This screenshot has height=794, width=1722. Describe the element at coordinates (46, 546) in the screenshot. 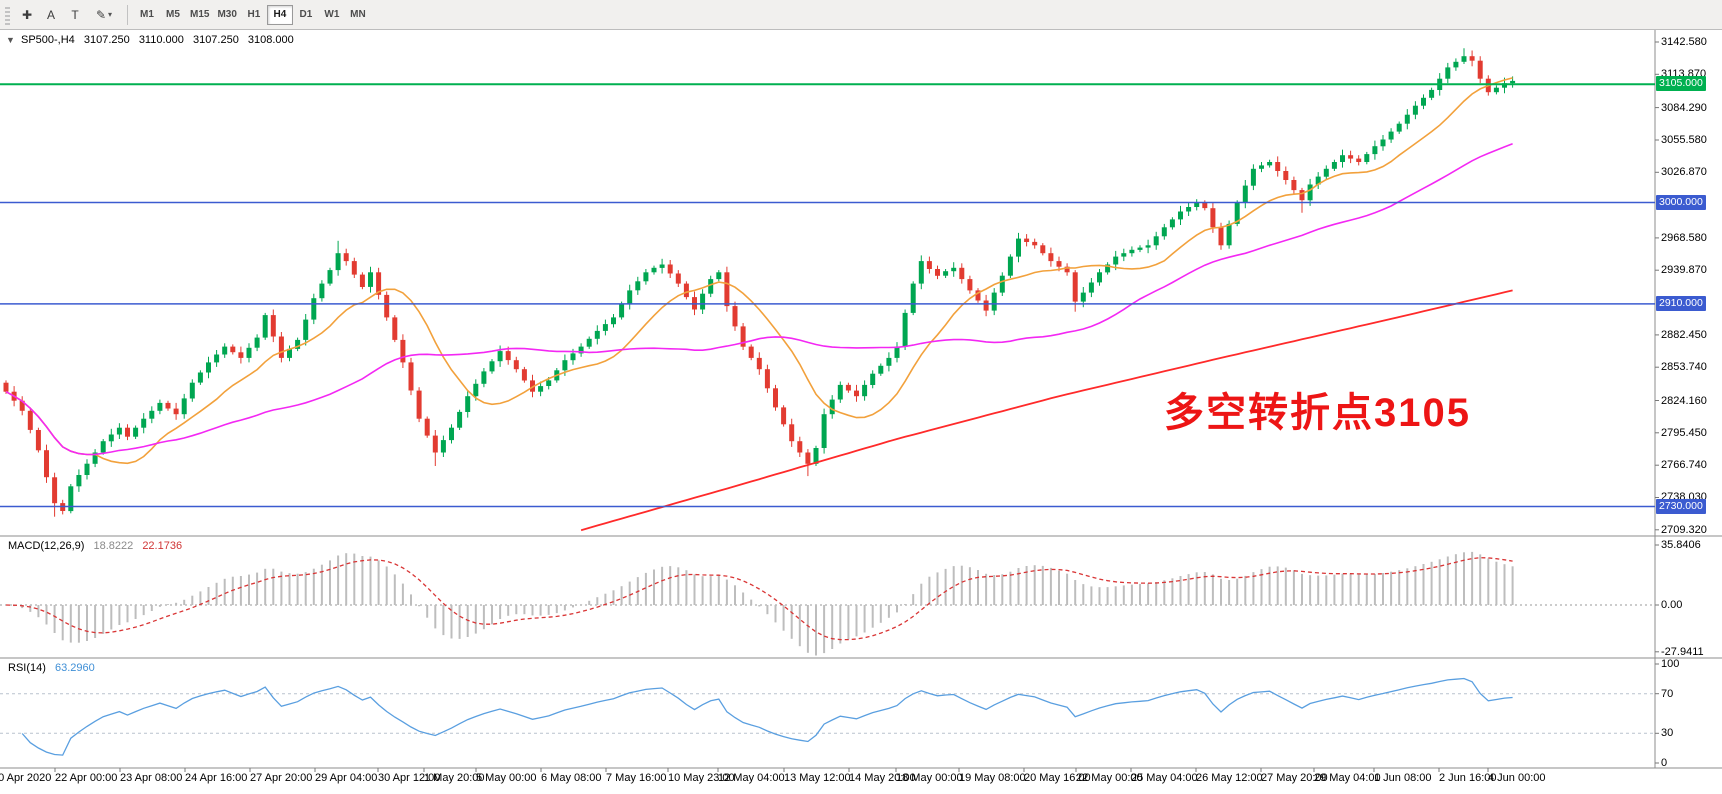

I see `macd-label: MACD(12,26,9)` at that location.